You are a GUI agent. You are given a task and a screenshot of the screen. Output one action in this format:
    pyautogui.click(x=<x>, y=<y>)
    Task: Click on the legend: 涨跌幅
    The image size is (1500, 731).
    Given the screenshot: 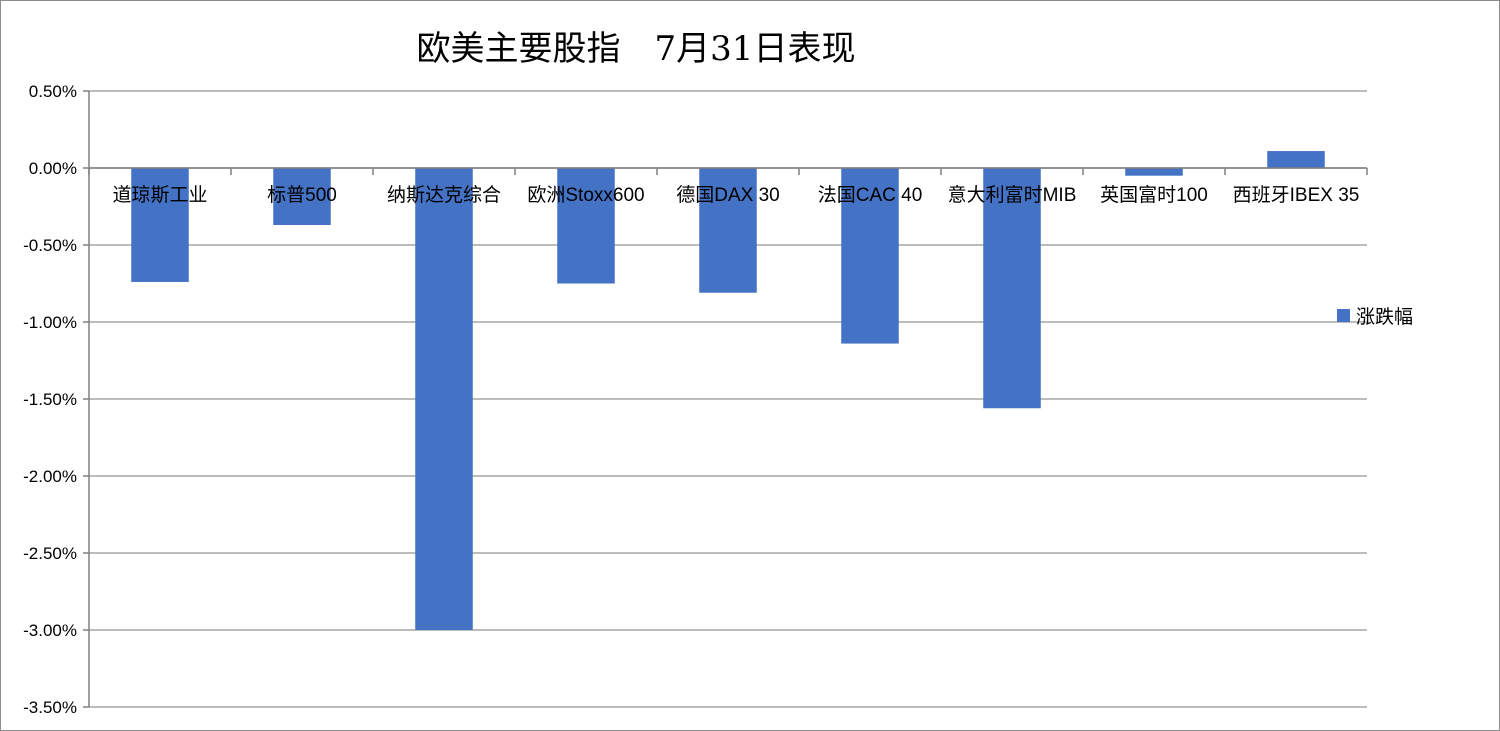 What is the action you would take?
    pyautogui.click(x=1375, y=315)
    